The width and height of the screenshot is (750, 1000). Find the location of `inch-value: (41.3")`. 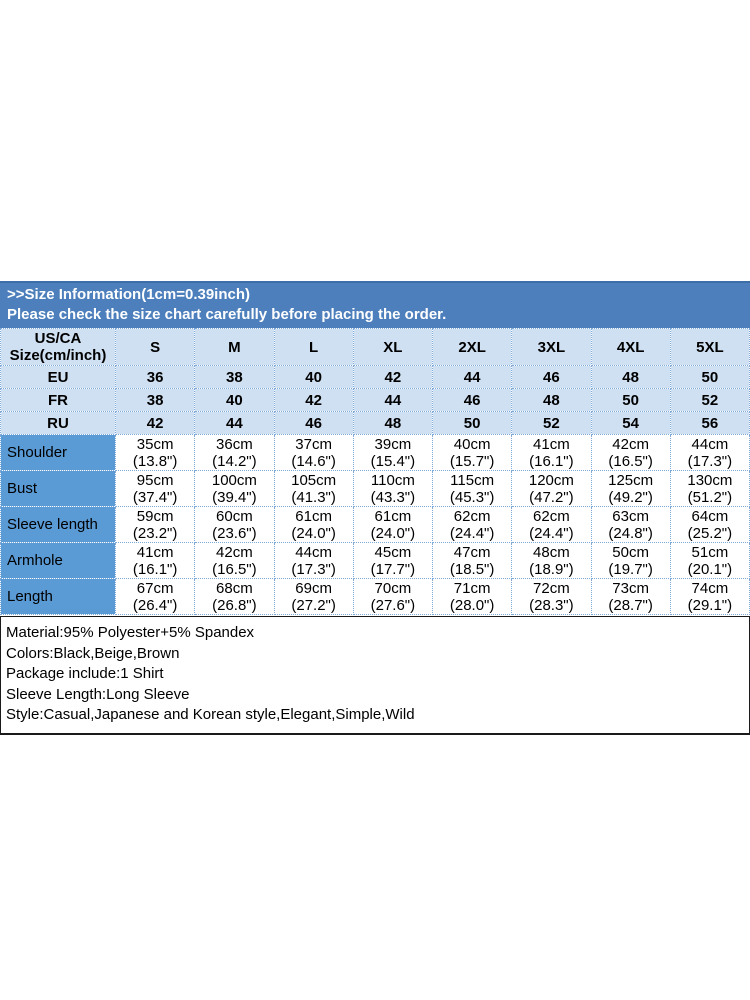

inch-value: (41.3") is located at coordinates (313, 497).